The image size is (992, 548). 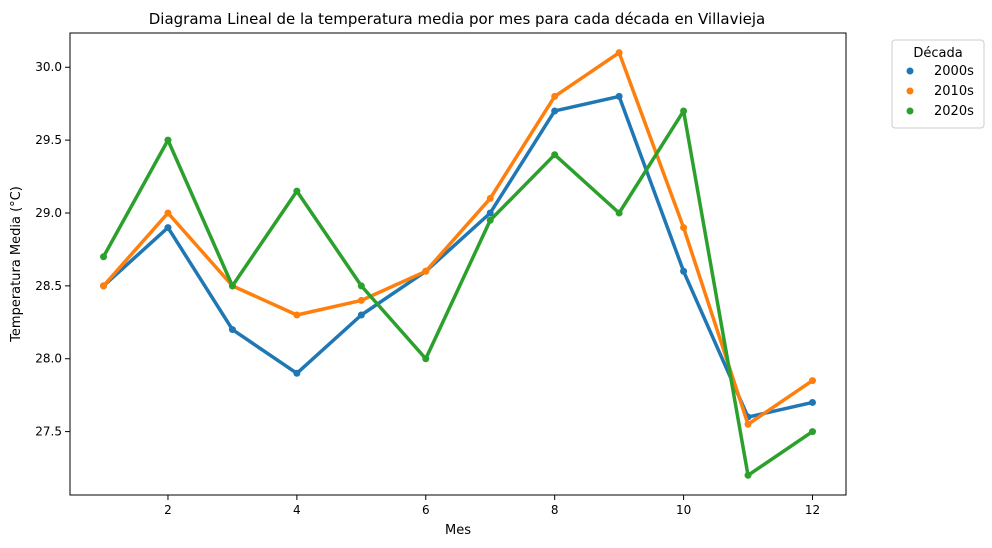 I want to click on legend-label: 2000s, so click(x=954, y=71).